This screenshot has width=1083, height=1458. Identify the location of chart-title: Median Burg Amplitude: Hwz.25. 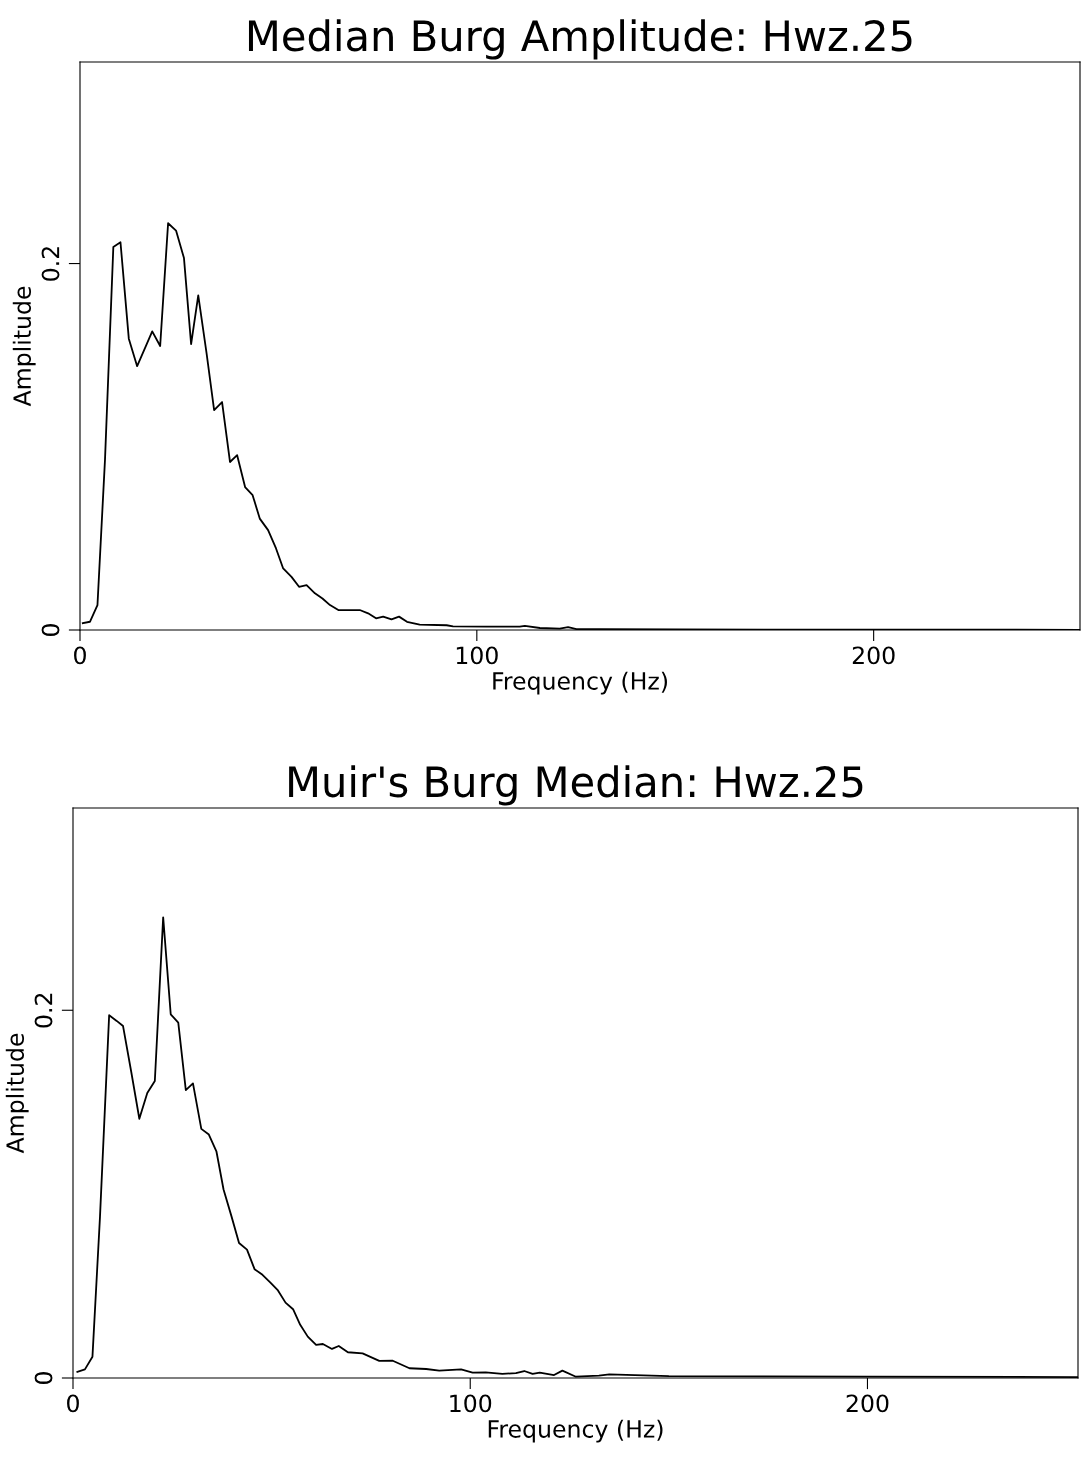
(580, 39).